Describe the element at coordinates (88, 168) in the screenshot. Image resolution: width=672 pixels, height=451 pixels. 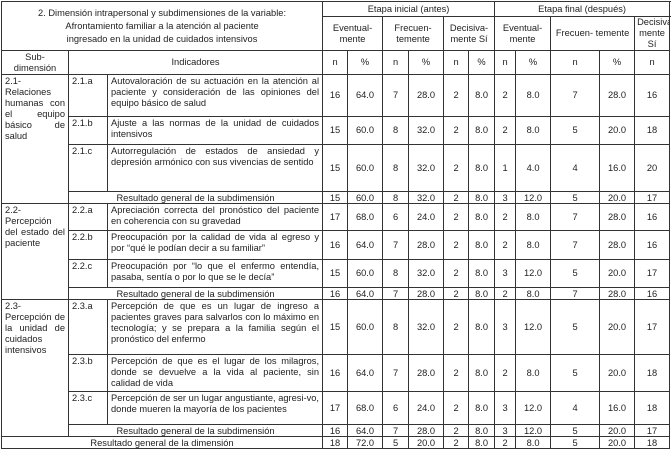
I see `indicator-code: 2.1.c` at that location.